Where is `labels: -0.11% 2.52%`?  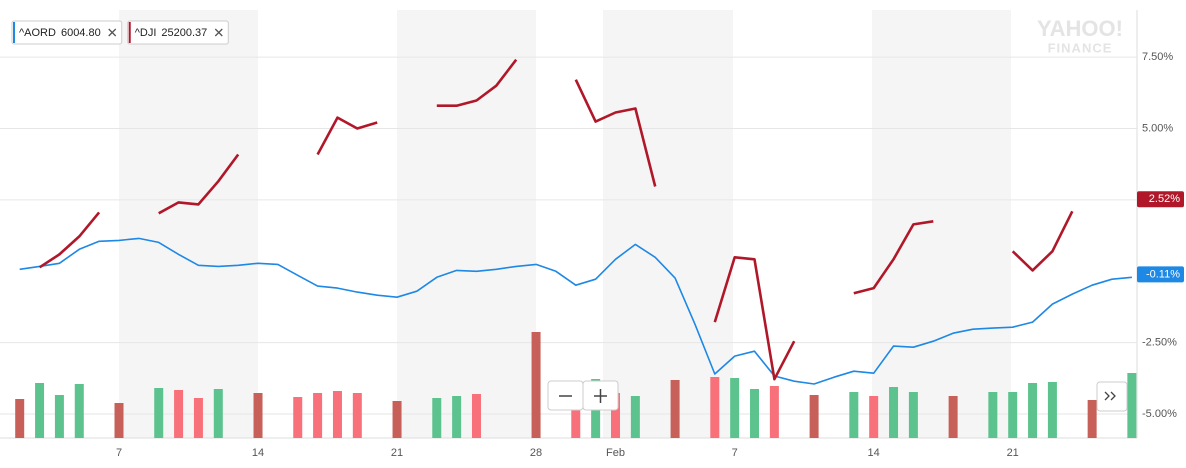 labels: -0.11% 2.52% is located at coordinates (1160, 237).